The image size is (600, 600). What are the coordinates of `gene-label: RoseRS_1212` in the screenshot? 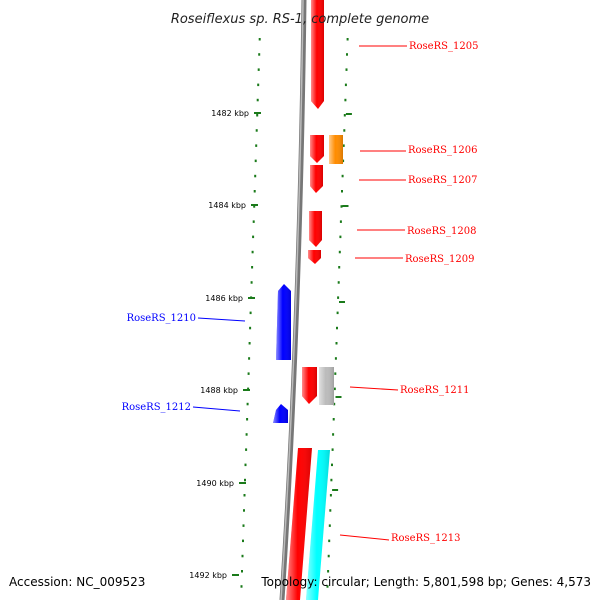 It's located at (156, 407).